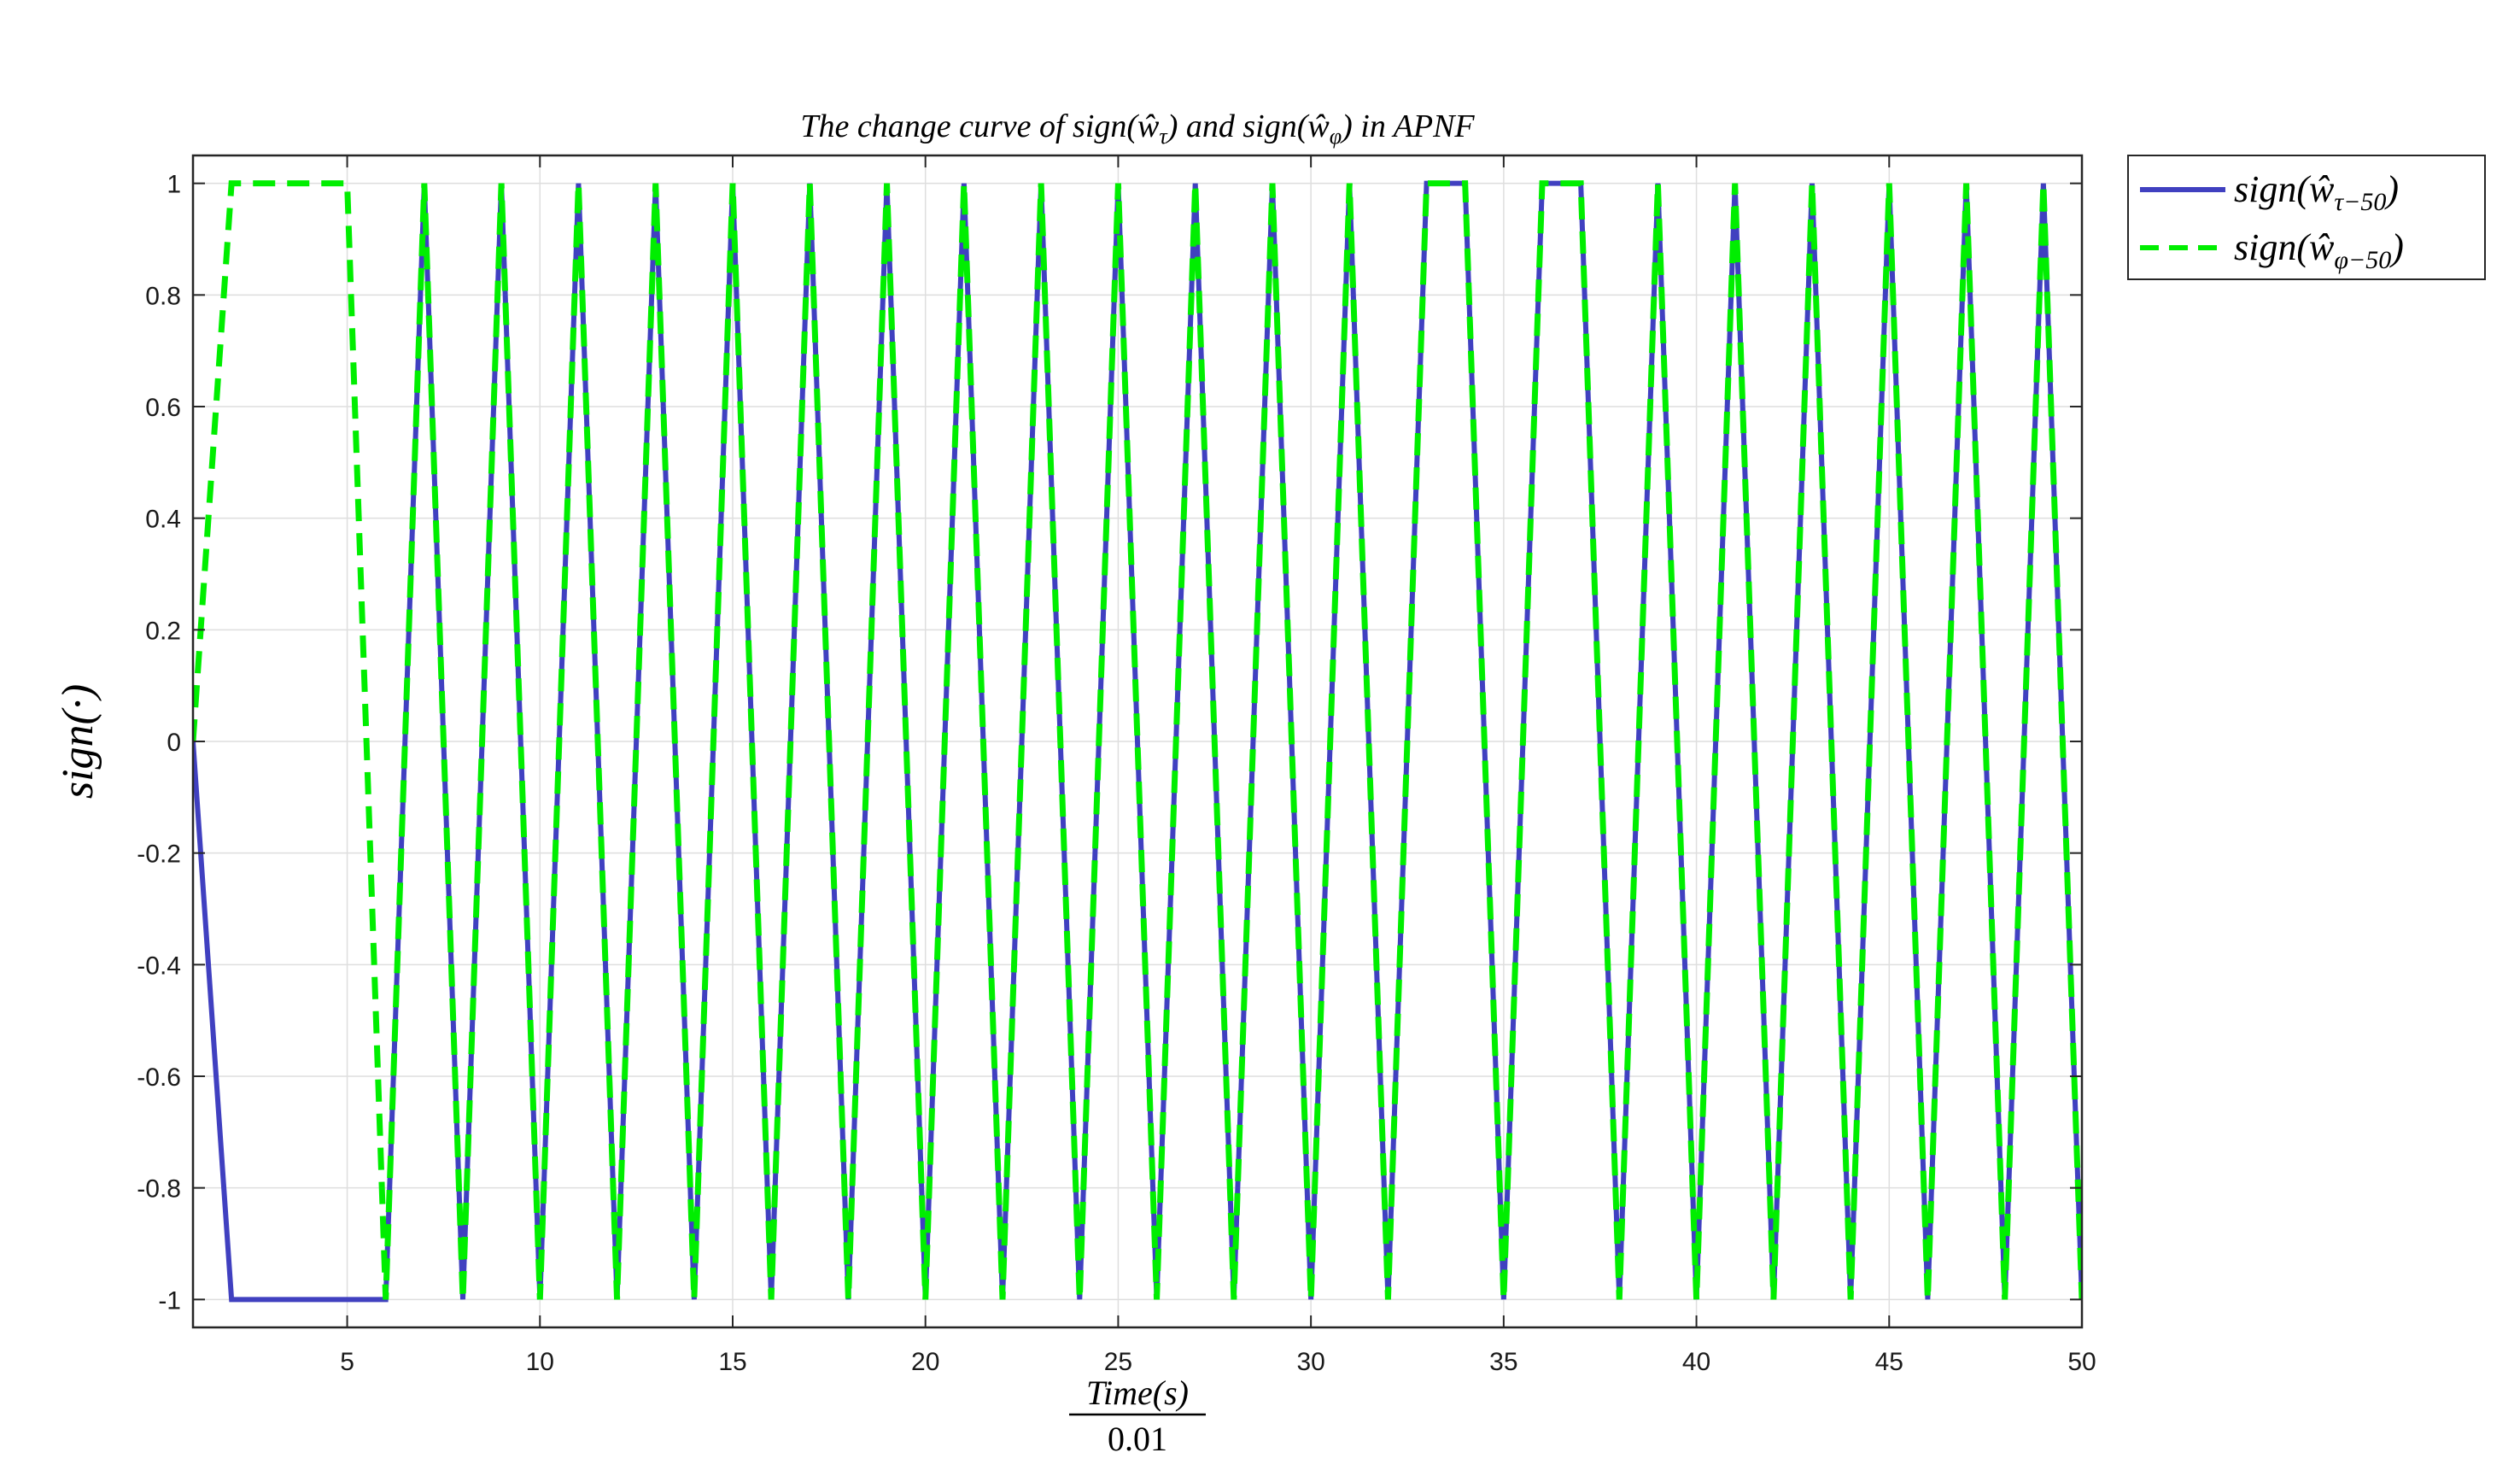 The height and width of the screenshot is (1482, 2520). What do you see at coordinates (159, 966) in the screenshot?
I see `y-tick-label: -0.4` at bounding box center [159, 966].